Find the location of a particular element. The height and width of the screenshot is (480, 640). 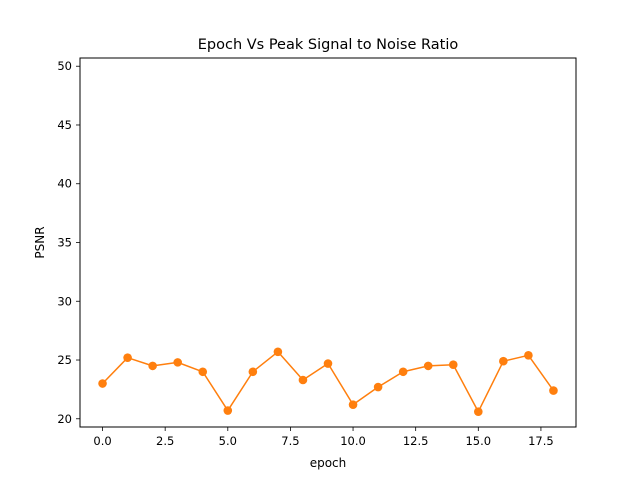

x-axis-ticks: 0.0 2.5 5.0 7.5 10.0 12.5 15.0 17.5 is located at coordinates (323, 437).